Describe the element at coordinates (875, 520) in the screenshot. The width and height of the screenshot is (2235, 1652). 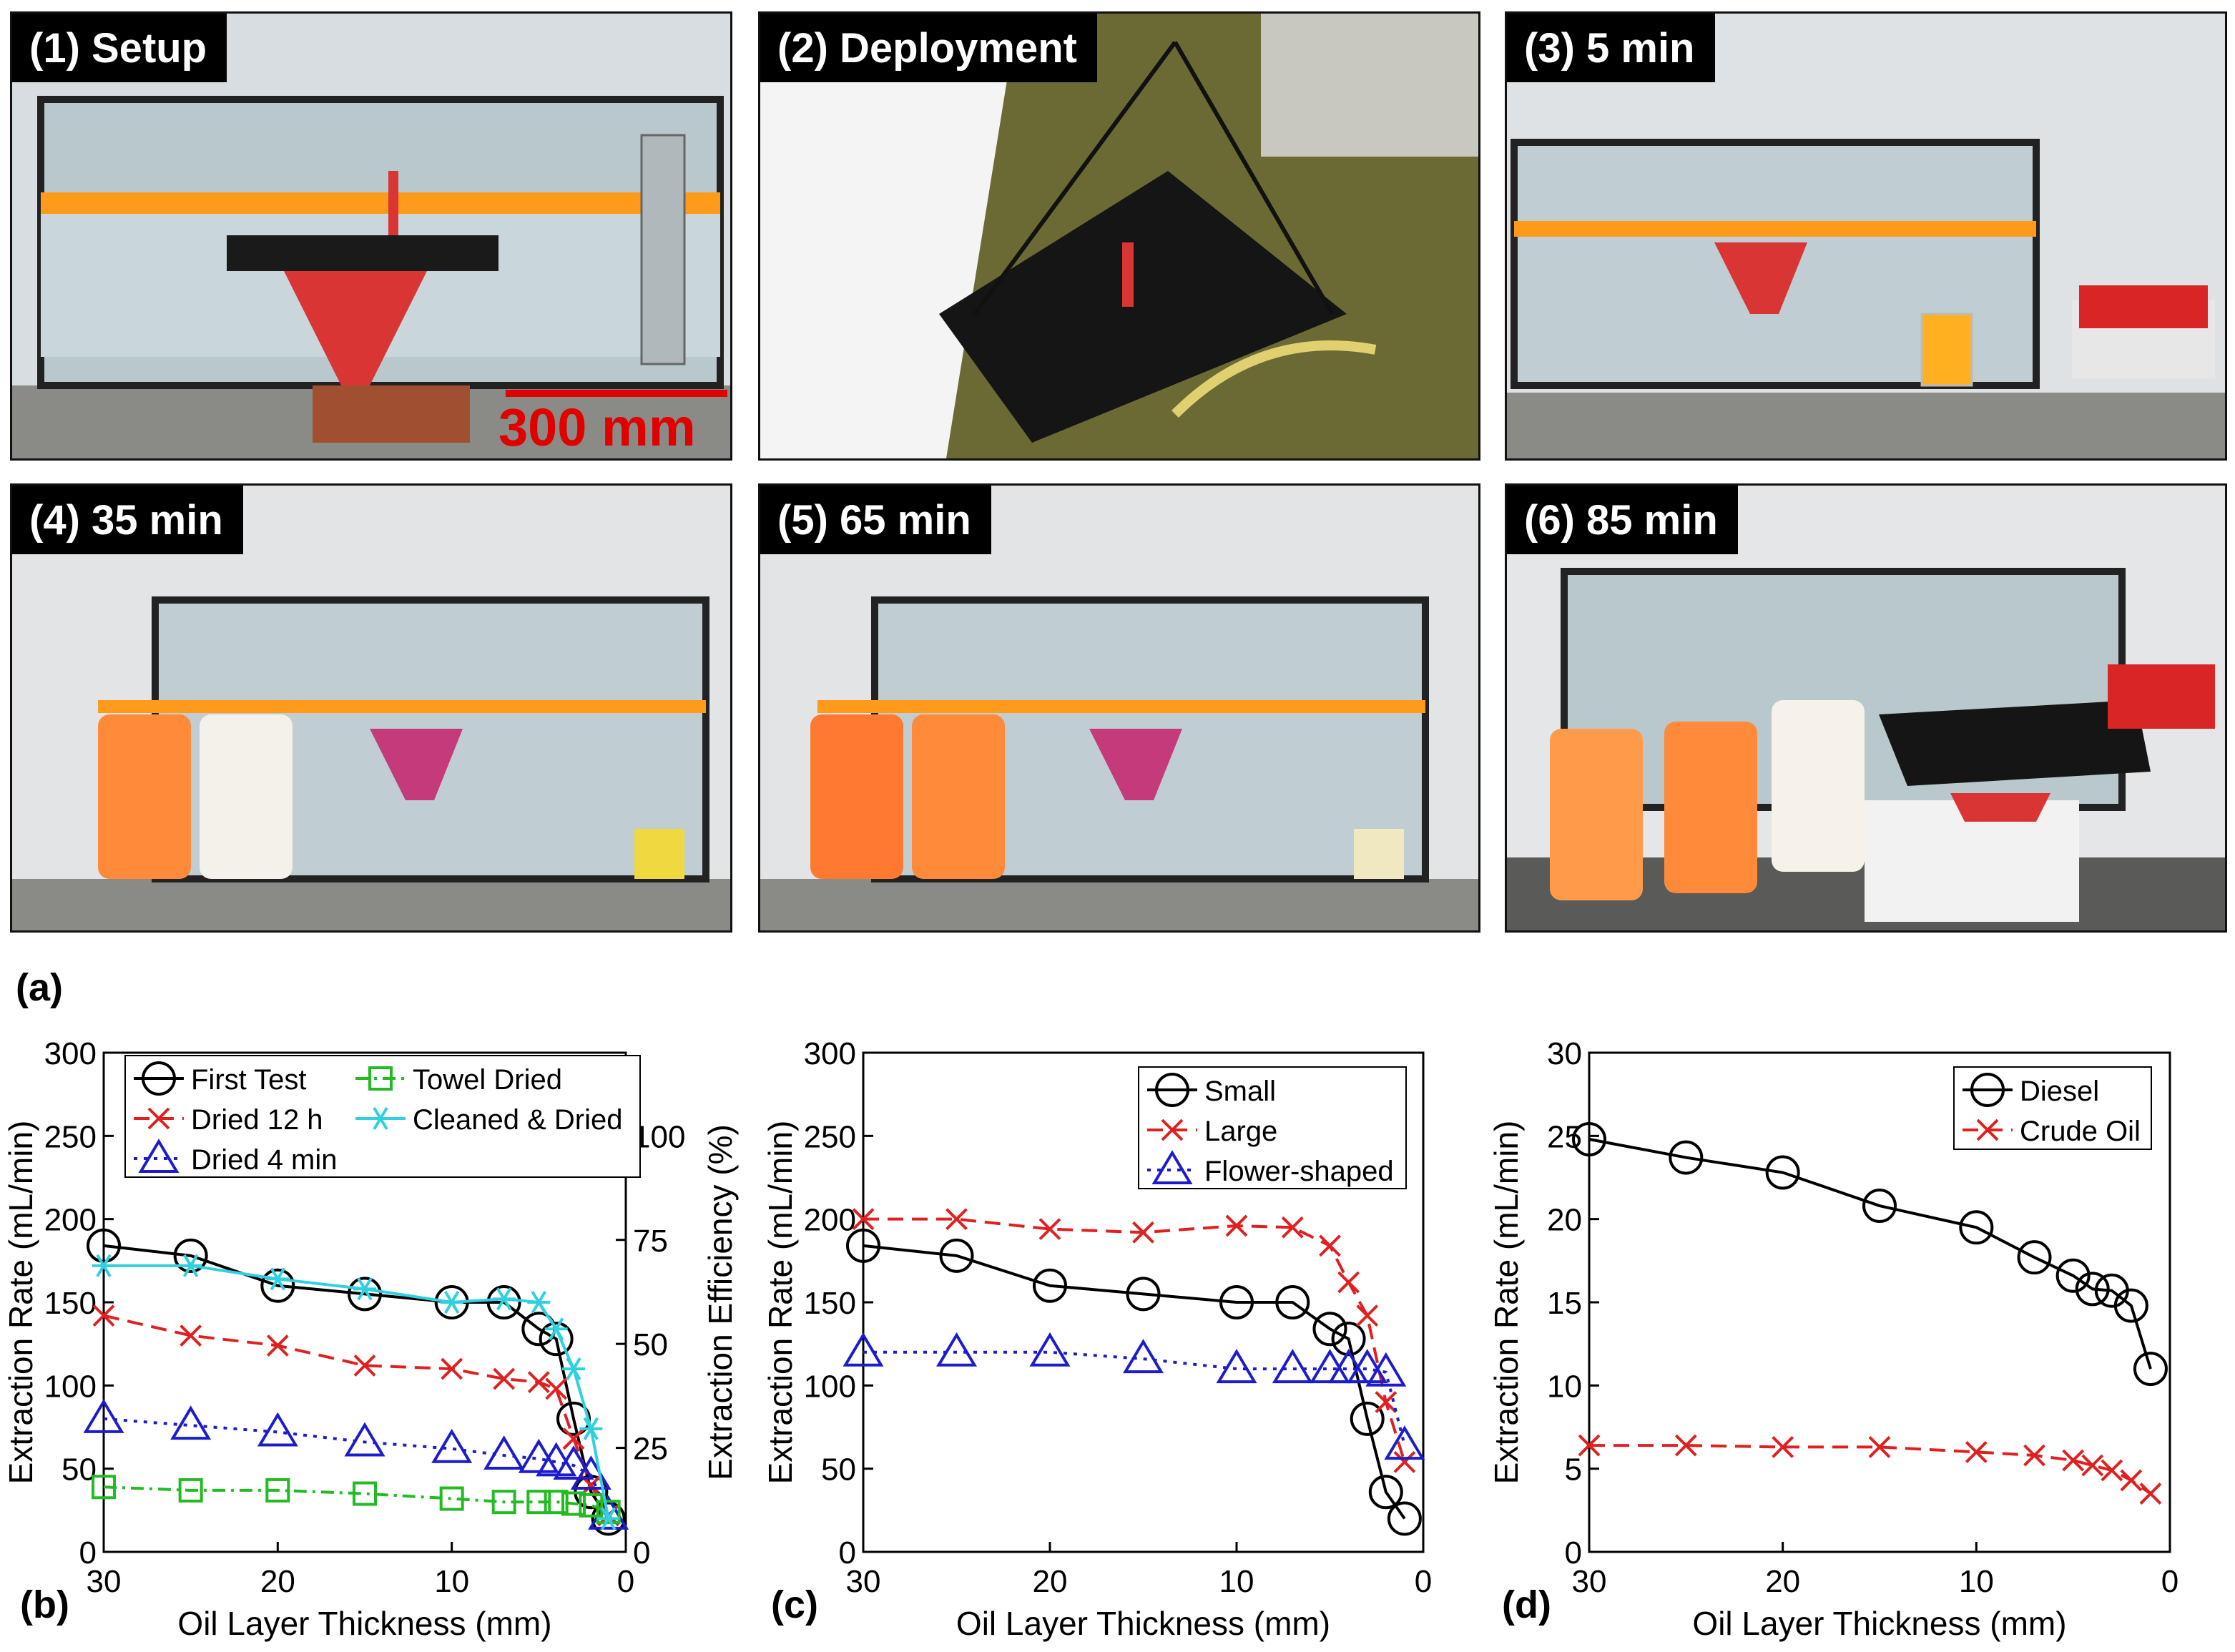
I see `photo-label: (5) 65 min` at that location.